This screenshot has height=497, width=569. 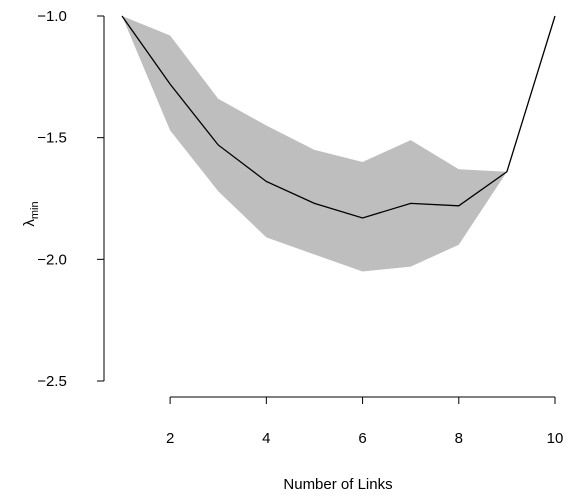 I want to click on x-ticks: 2 4 6 8 10, so click(x=364, y=422).